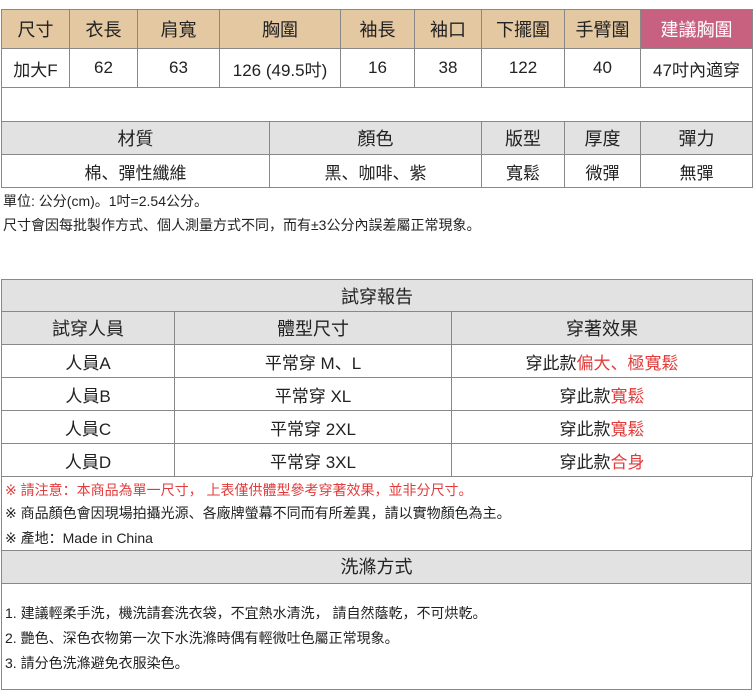  What do you see at coordinates (376, 567) in the screenshot?
I see `wash-title: 洗滌方式` at bounding box center [376, 567].